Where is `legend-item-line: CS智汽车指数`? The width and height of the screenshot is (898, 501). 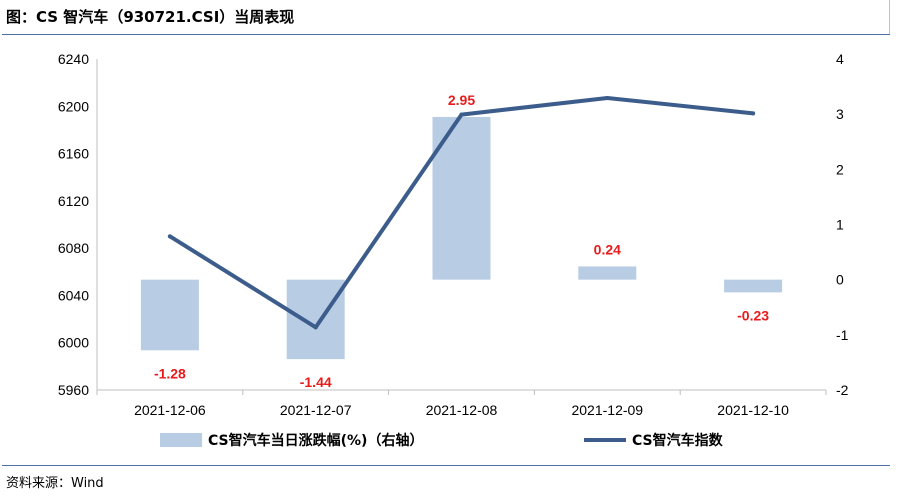
legend-item-line: CS智汽车指数 is located at coordinates (653, 440).